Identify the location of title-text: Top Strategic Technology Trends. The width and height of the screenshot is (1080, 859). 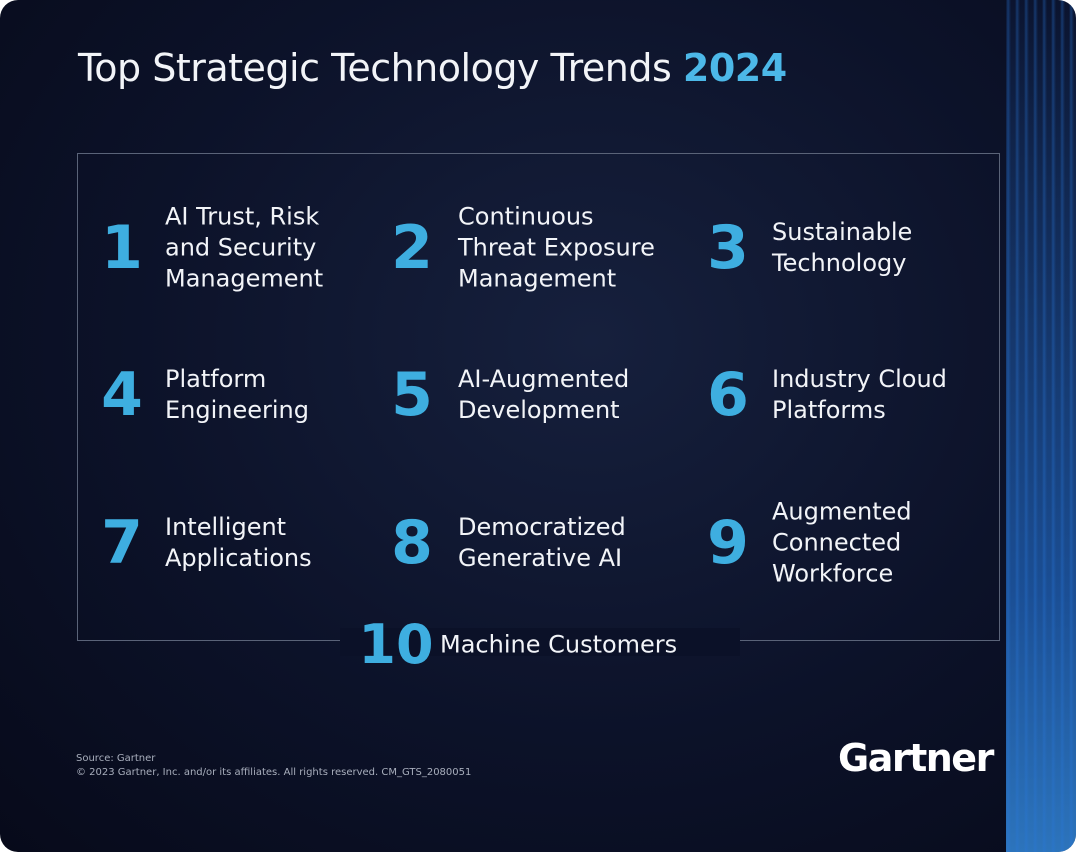
(375, 68).